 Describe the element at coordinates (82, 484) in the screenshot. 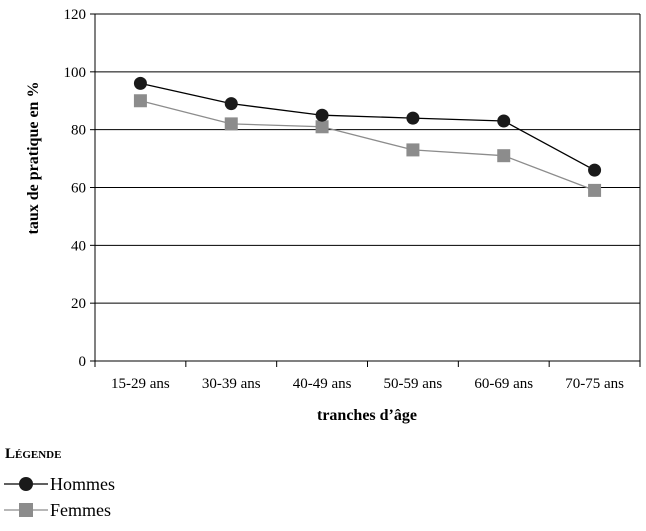

I see `legend-label: Hommes` at that location.